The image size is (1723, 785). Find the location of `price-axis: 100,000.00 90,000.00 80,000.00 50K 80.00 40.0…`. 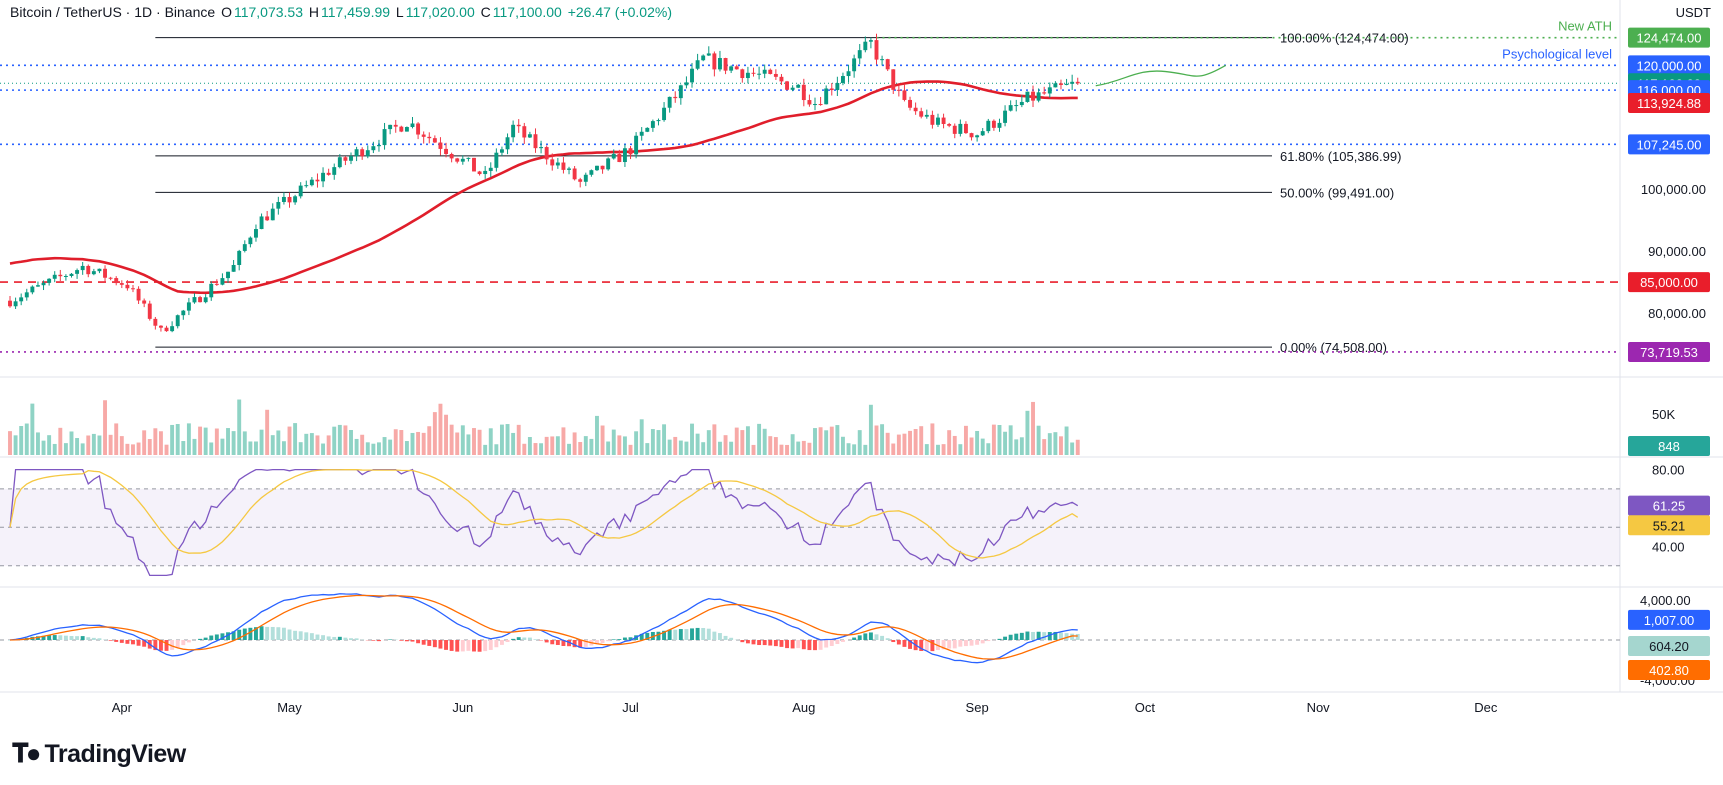

price-axis: 100,000.00 90,000.00 80,000.00 50K 80.00 40.0… is located at coordinates (1673, 435).